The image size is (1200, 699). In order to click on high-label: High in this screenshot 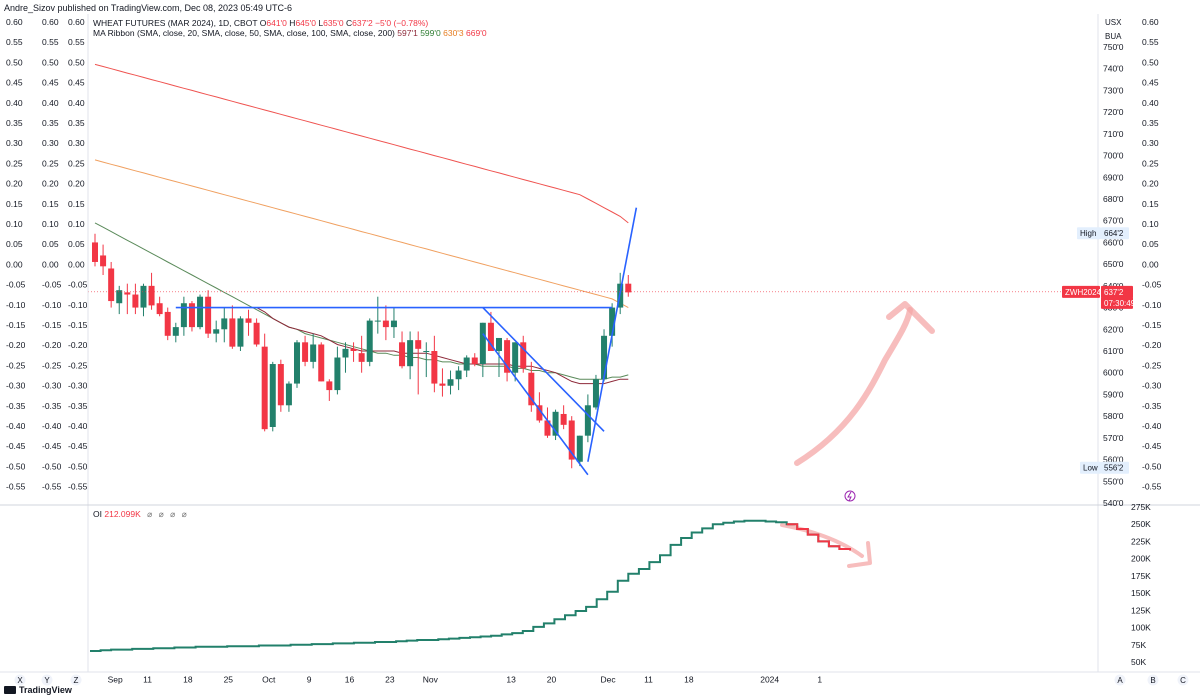, I will do `click(1088, 233)`.